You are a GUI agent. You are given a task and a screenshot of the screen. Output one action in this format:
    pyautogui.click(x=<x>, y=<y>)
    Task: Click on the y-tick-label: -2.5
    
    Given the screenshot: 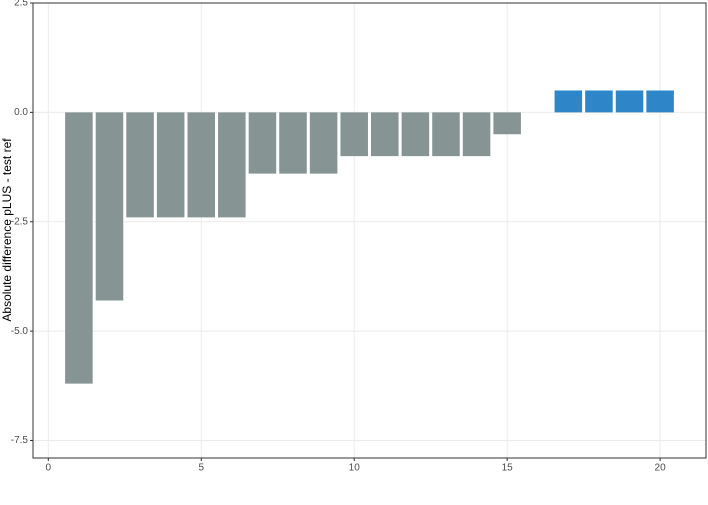 What is the action you would take?
    pyautogui.click(x=20, y=221)
    